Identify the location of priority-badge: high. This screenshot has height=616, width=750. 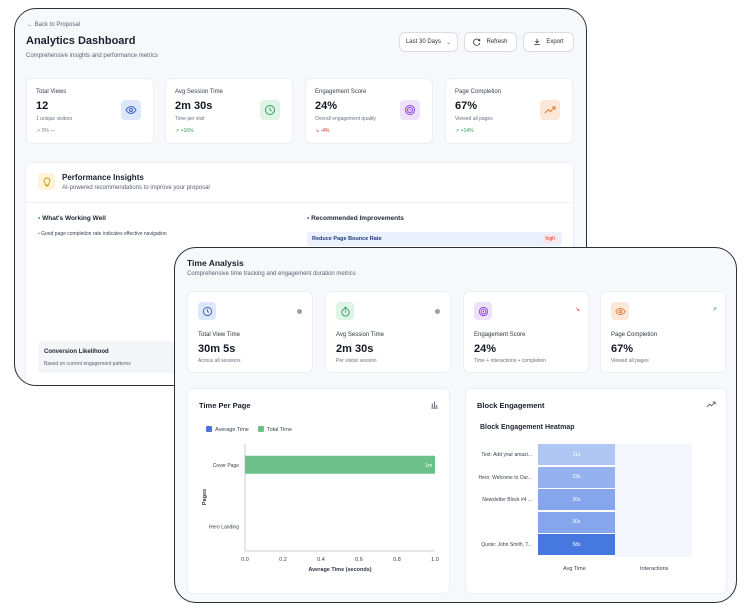
(550, 239).